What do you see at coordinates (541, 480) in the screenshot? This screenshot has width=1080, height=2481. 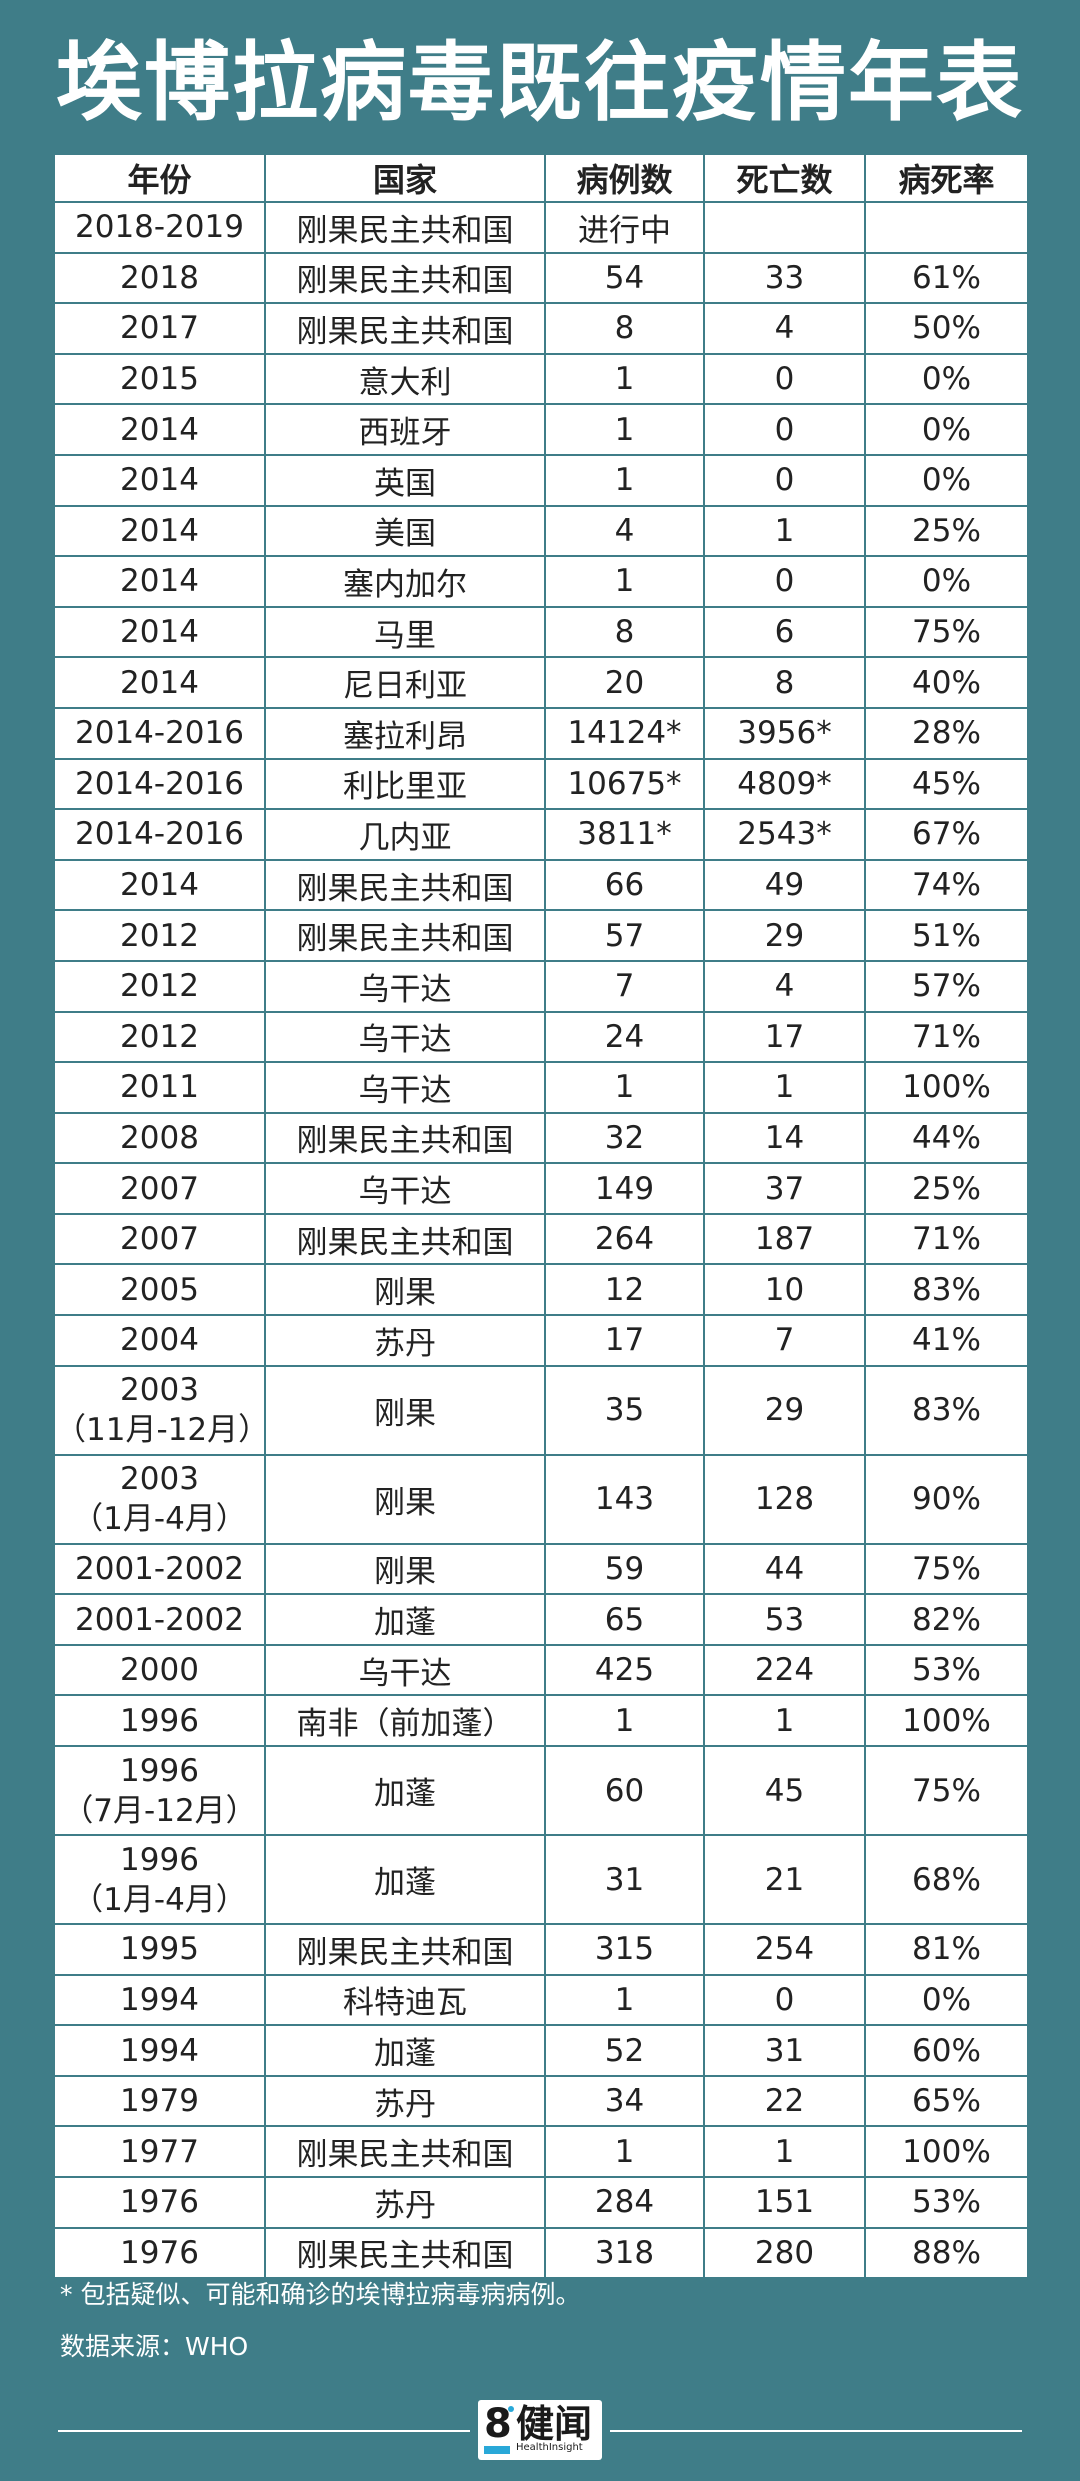 I see `table-row: 2014 英国 1 0 0%` at bounding box center [541, 480].